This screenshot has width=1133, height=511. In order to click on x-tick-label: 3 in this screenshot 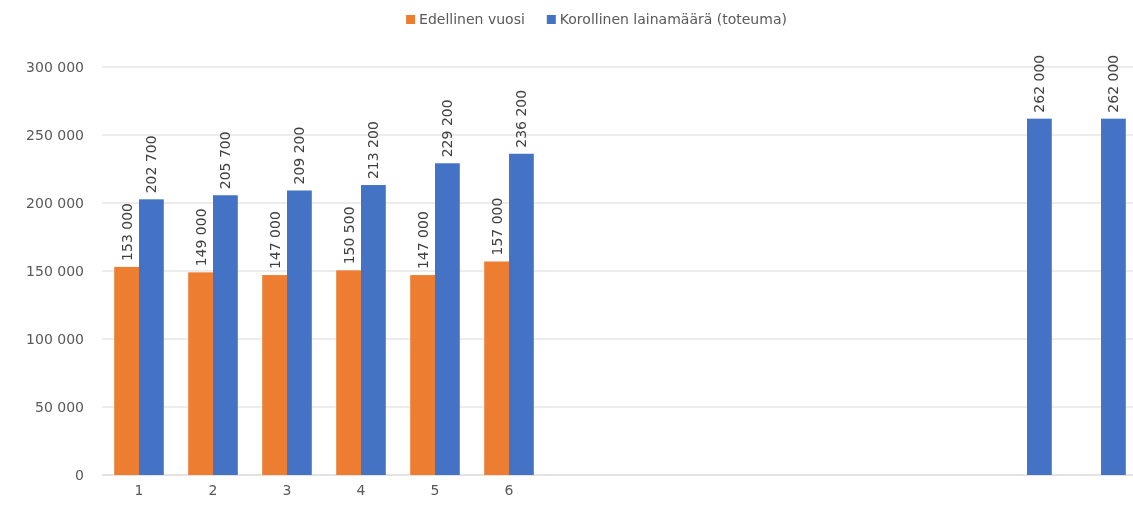, I will do `click(287, 489)`.